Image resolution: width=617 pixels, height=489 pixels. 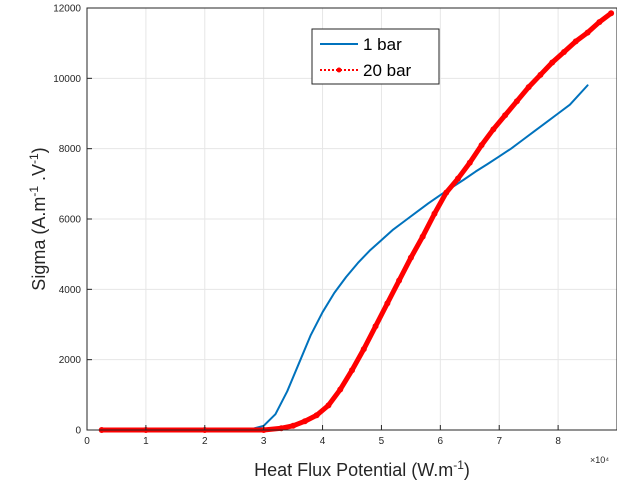 I want to click on y-axis-ticks: 0 2000 4000 6000 8000 10000 12000, so click(x=72, y=220).